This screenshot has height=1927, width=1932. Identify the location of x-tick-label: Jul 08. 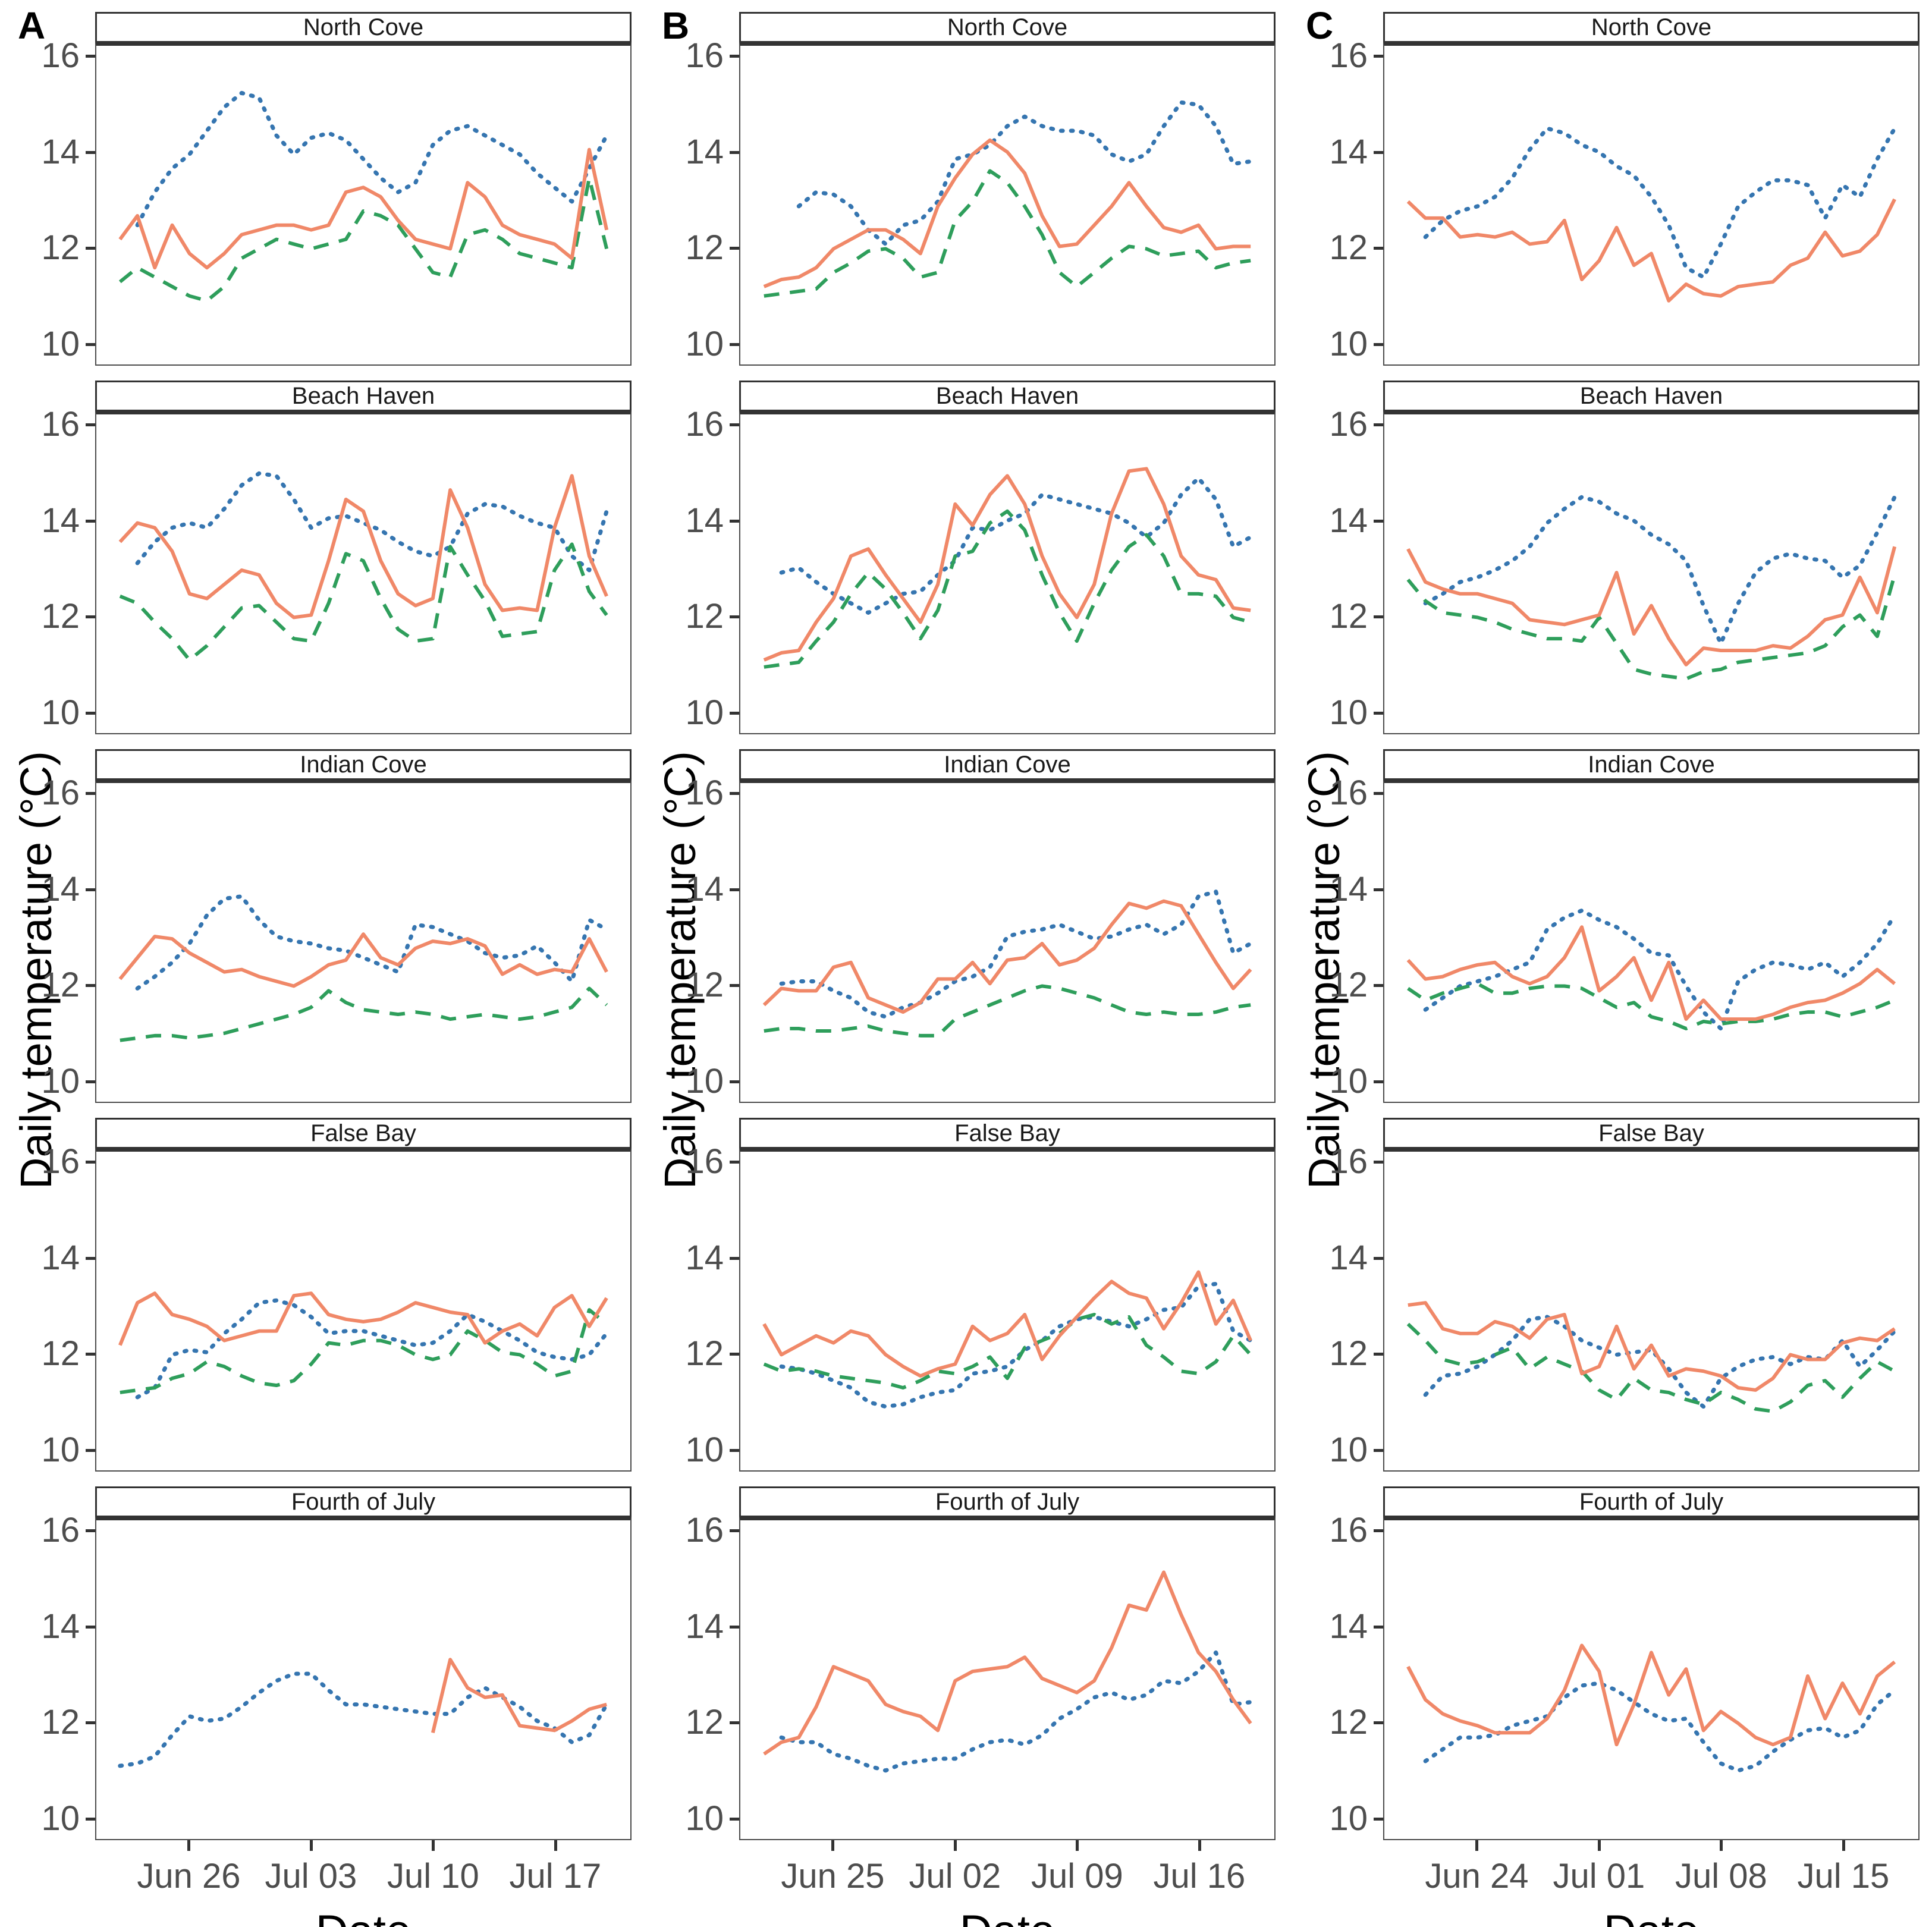
(1721, 1876).